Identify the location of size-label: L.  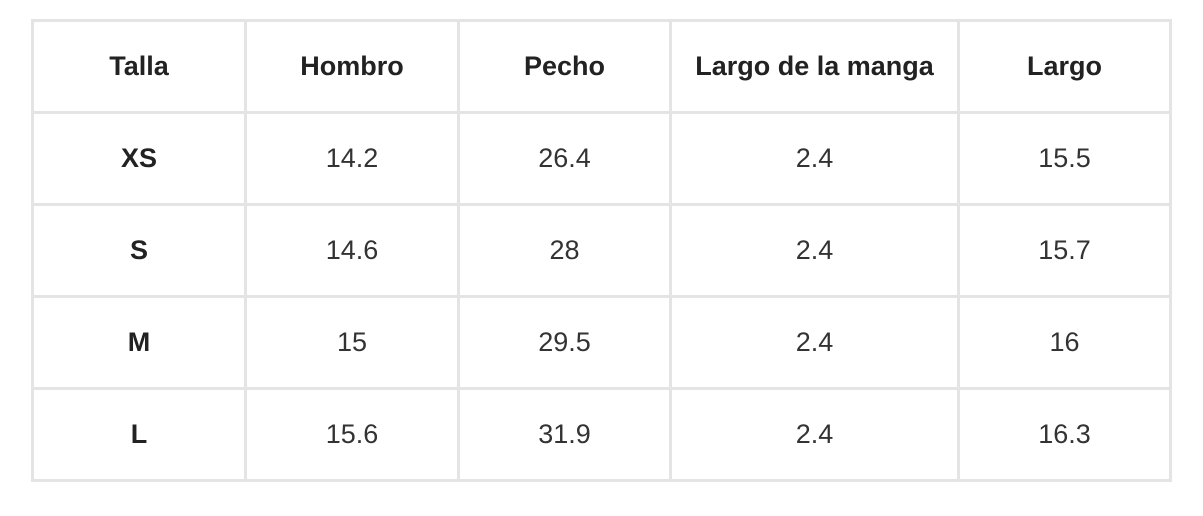
(139, 434).